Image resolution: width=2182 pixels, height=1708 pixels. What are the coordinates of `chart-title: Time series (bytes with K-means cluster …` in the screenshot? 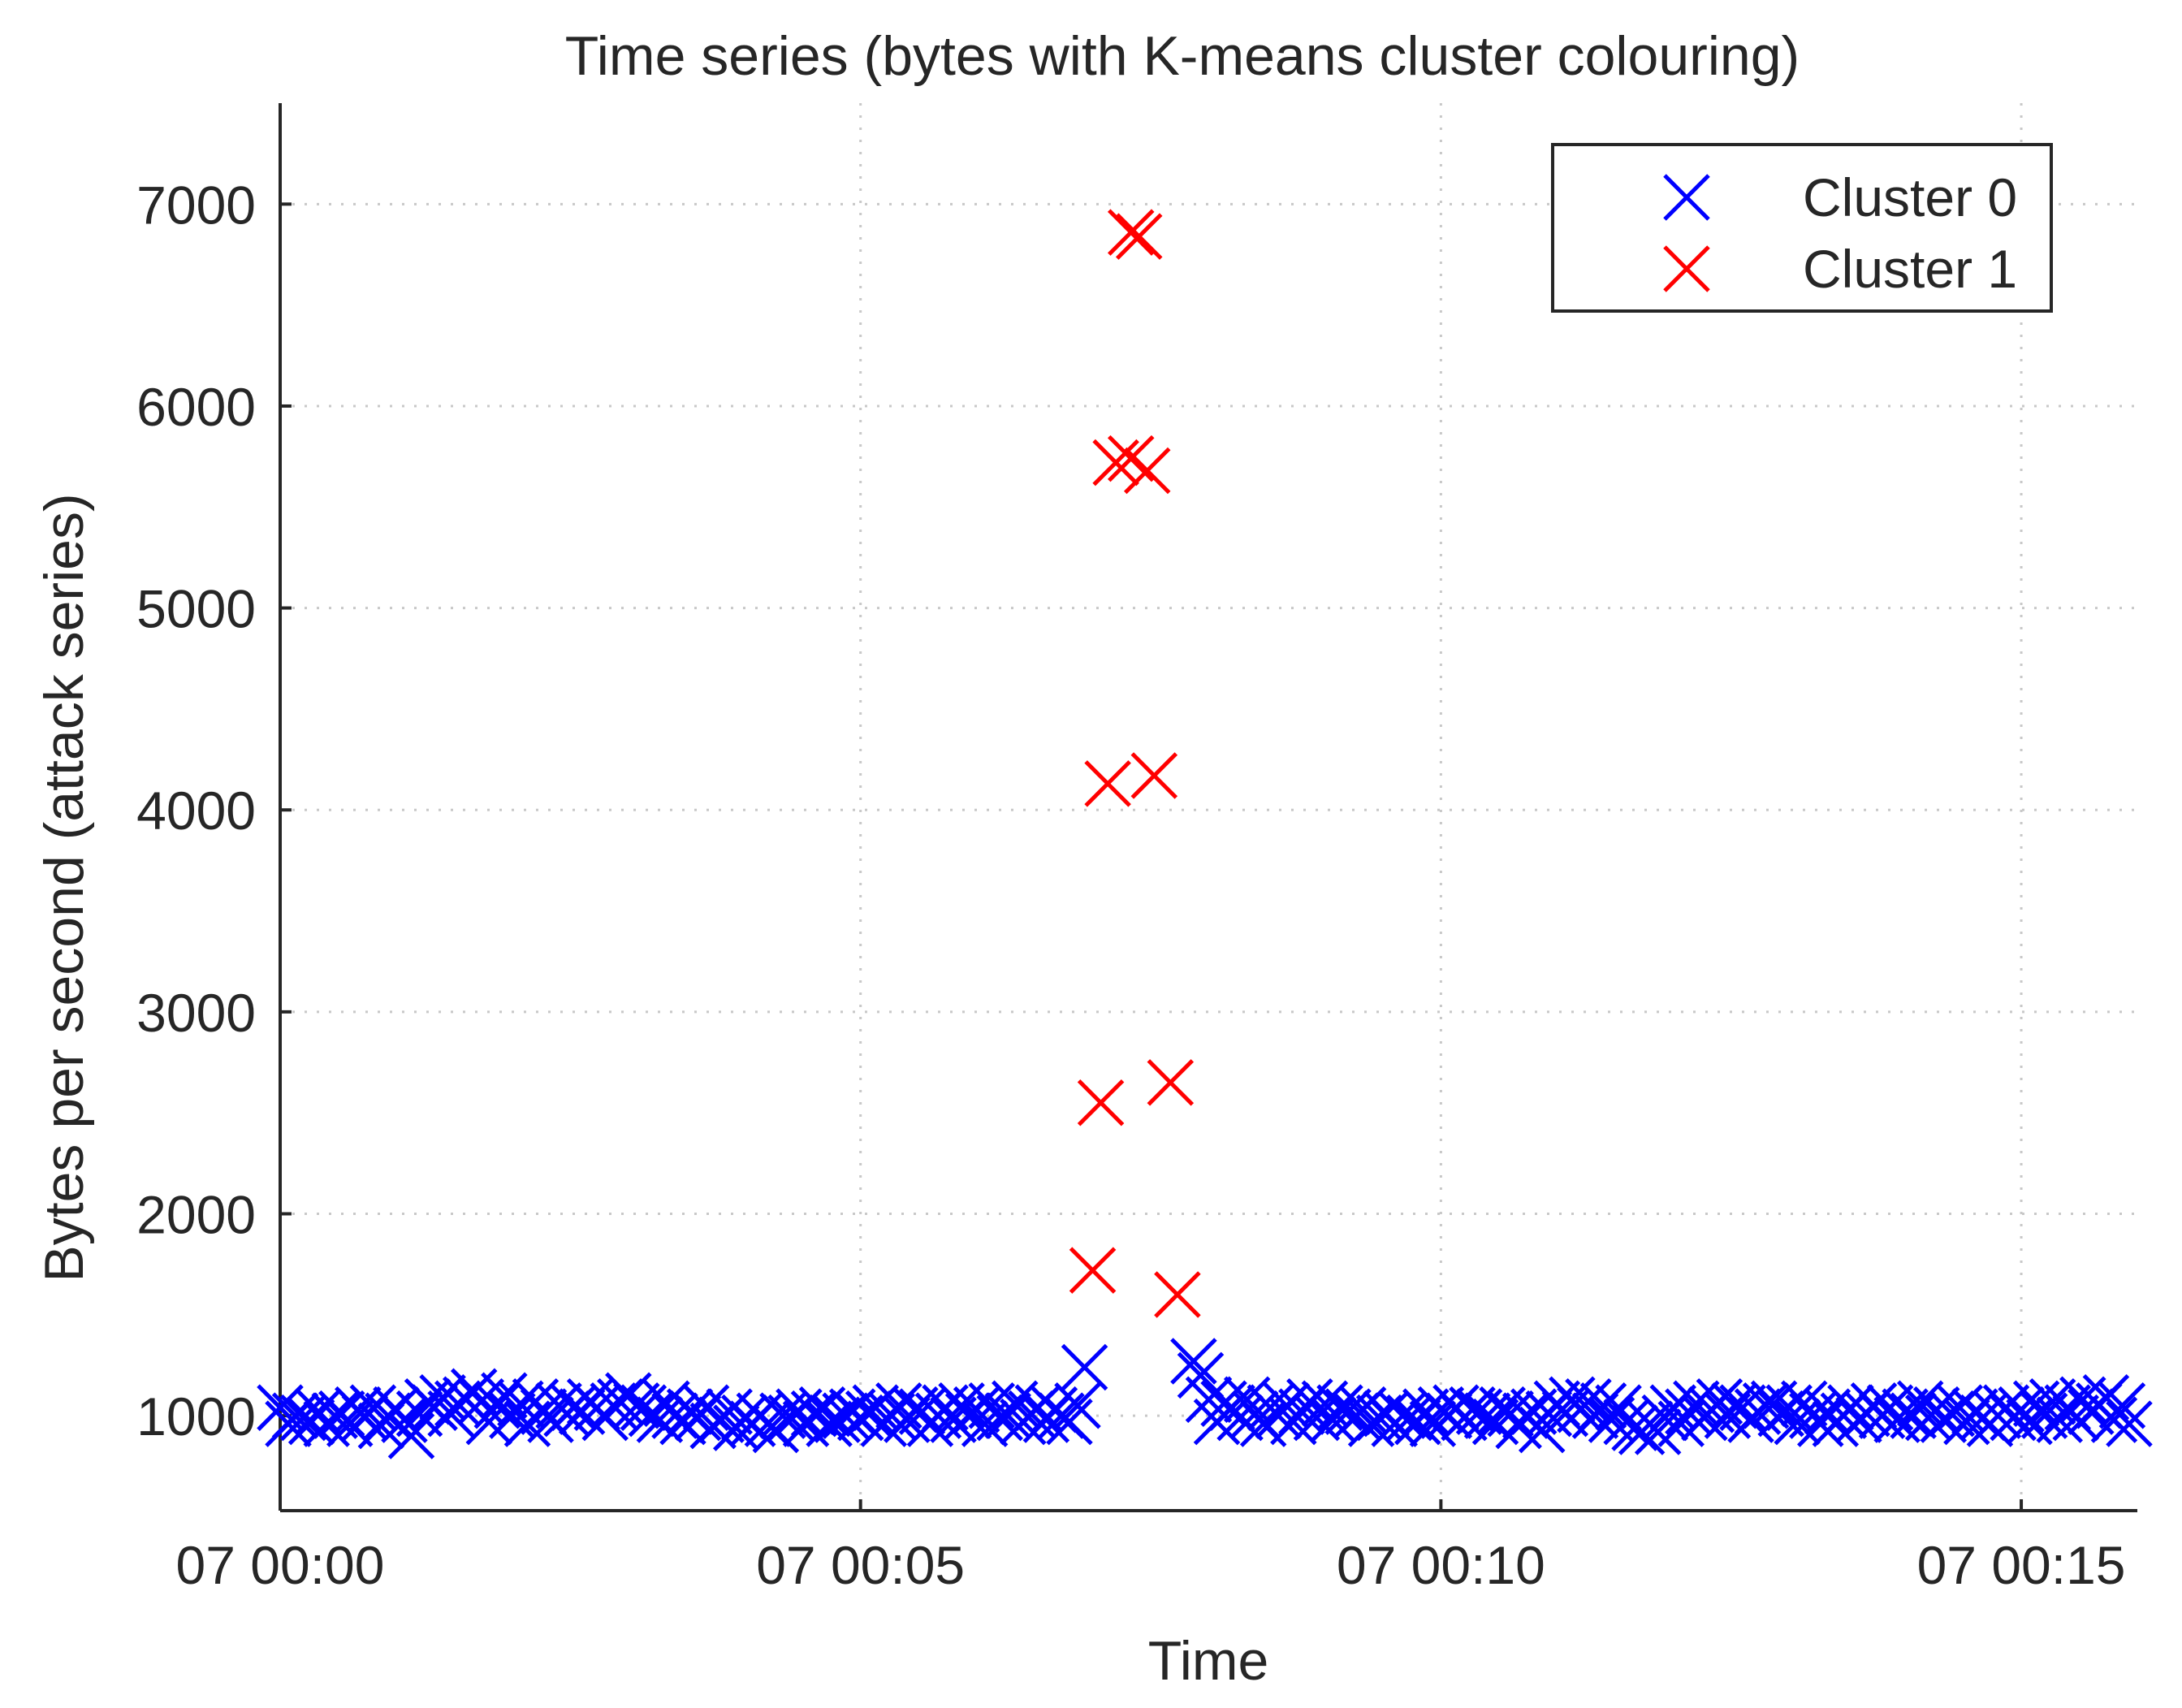 It's located at (1182, 56).